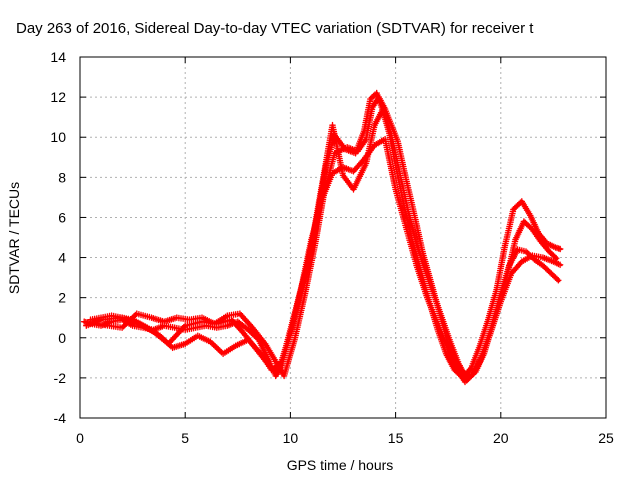 This screenshot has height=480, width=640. Describe the element at coordinates (185, 438) in the screenshot. I see `x-tick-label: 5` at that location.